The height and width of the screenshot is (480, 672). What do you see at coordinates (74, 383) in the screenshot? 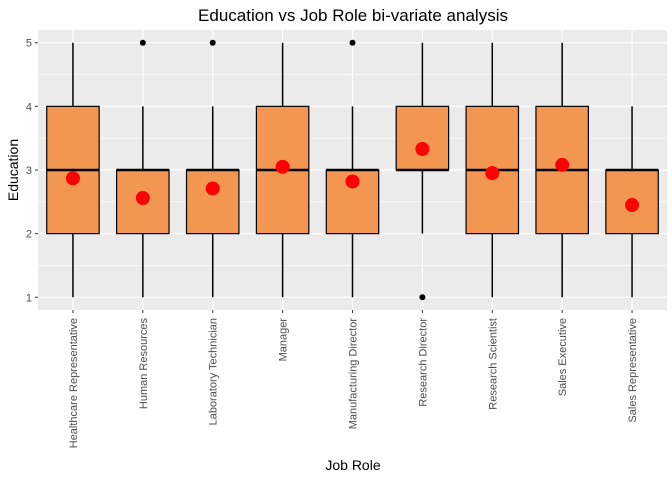
I see `x-tick-label: Healthcare Representative` at bounding box center [74, 383].